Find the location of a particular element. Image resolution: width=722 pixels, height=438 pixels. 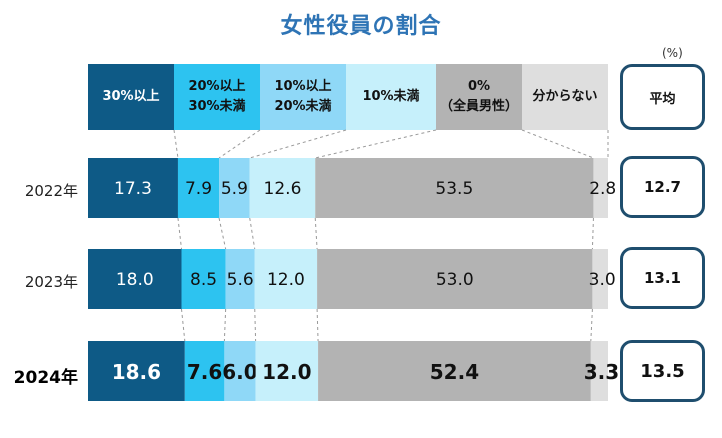

legend-item-0: 30%以上 is located at coordinates (131, 97).